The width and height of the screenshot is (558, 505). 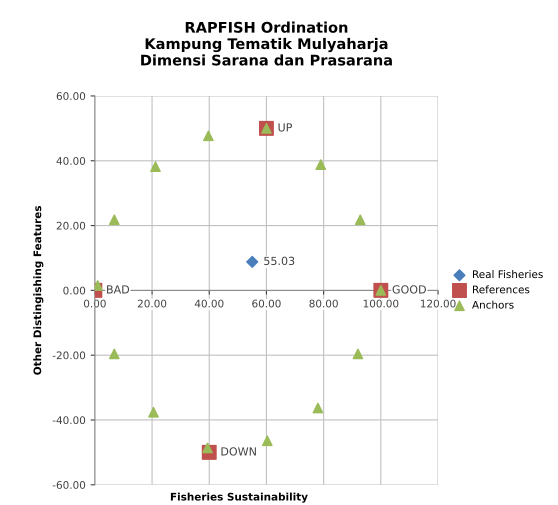 What do you see at coordinates (285, 127) in the screenshot?
I see `annotation: UP` at bounding box center [285, 127].